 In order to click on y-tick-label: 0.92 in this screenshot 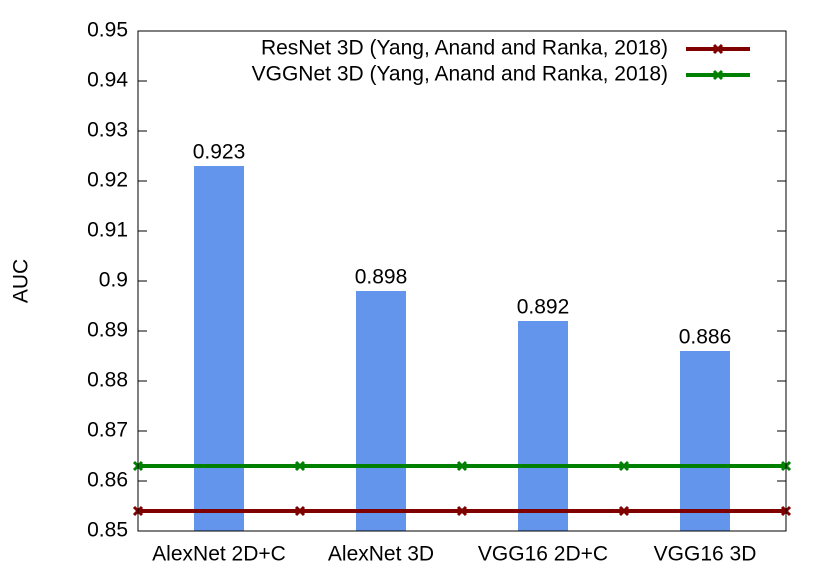, I will do `click(107, 180)`.